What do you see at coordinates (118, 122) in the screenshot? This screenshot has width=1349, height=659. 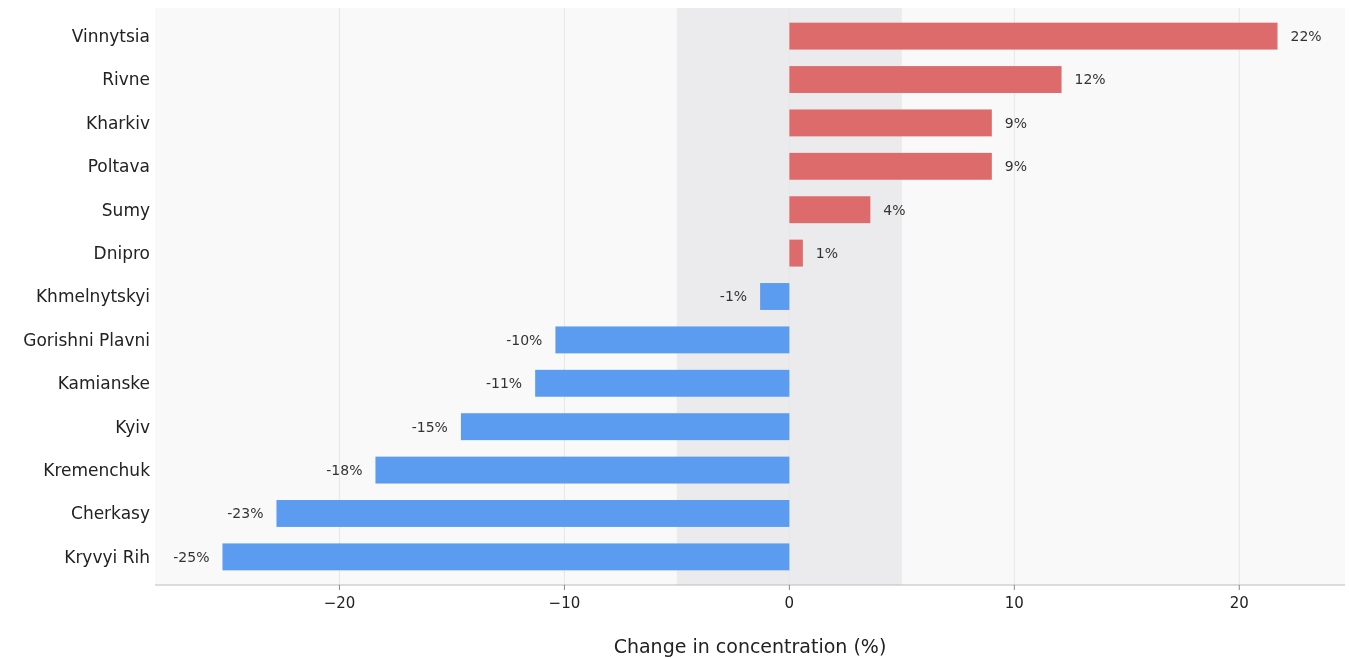 I see `y-tick-label: Kharkiv` at bounding box center [118, 122].